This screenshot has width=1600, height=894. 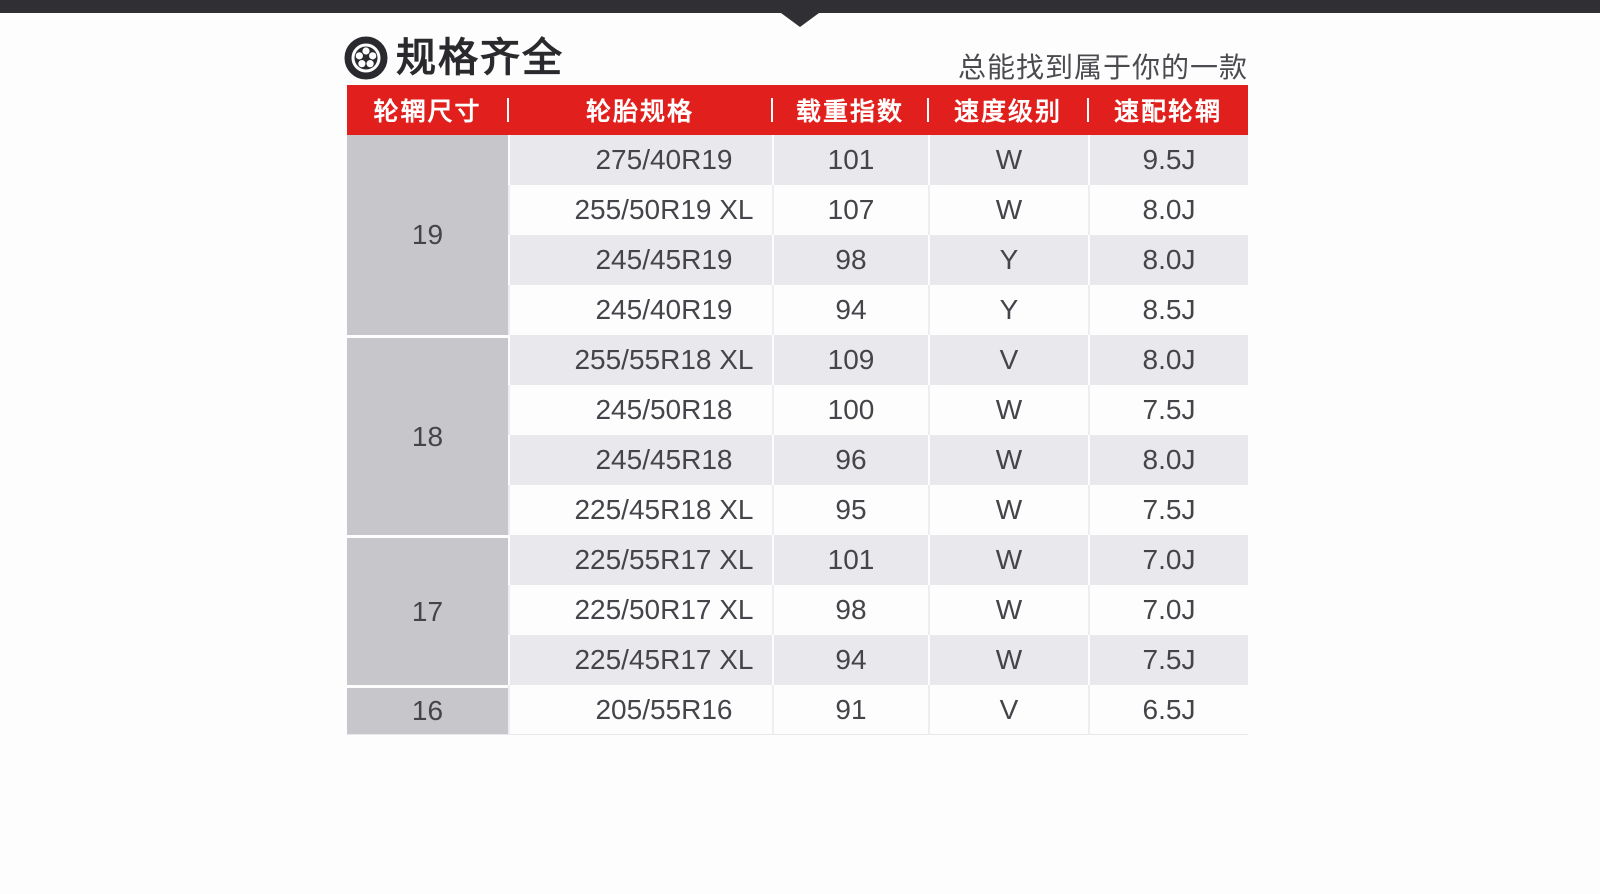 What do you see at coordinates (640, 410) in the screenshot?
I see `tire-spec-cell: 245/50R18` at bounding box center [640, 410].